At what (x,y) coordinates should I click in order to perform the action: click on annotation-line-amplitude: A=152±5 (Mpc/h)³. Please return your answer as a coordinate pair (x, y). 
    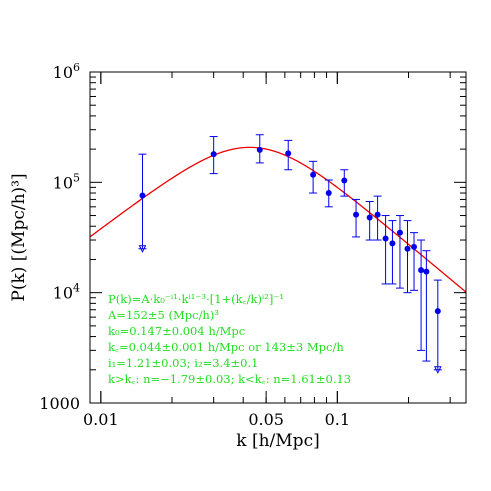
    Looking at the image, I should click on (163, 315).